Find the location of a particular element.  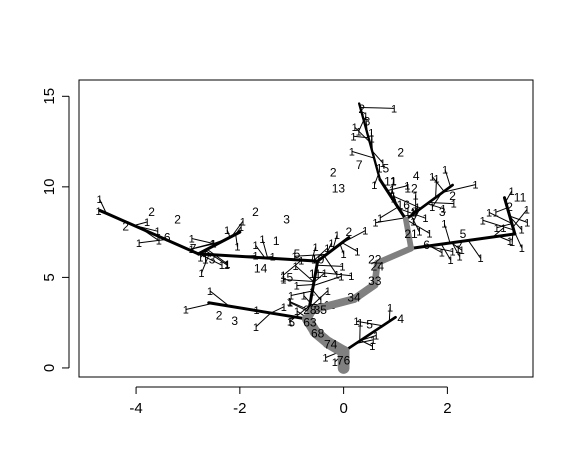

count-label: 14 is located at coordinates (261, 268).